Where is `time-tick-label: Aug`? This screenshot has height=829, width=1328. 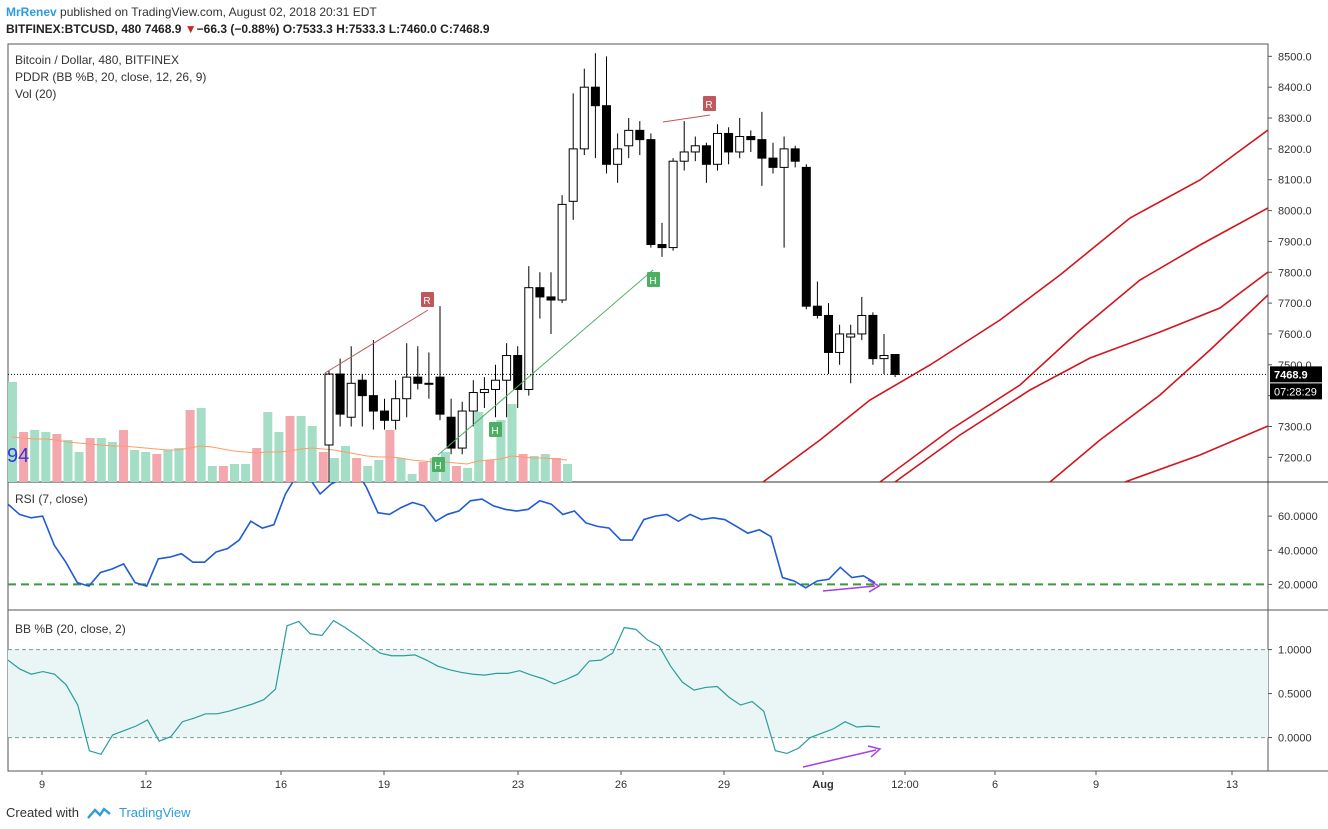 time-tick-label: Aug is located at coordinates (822, 785).